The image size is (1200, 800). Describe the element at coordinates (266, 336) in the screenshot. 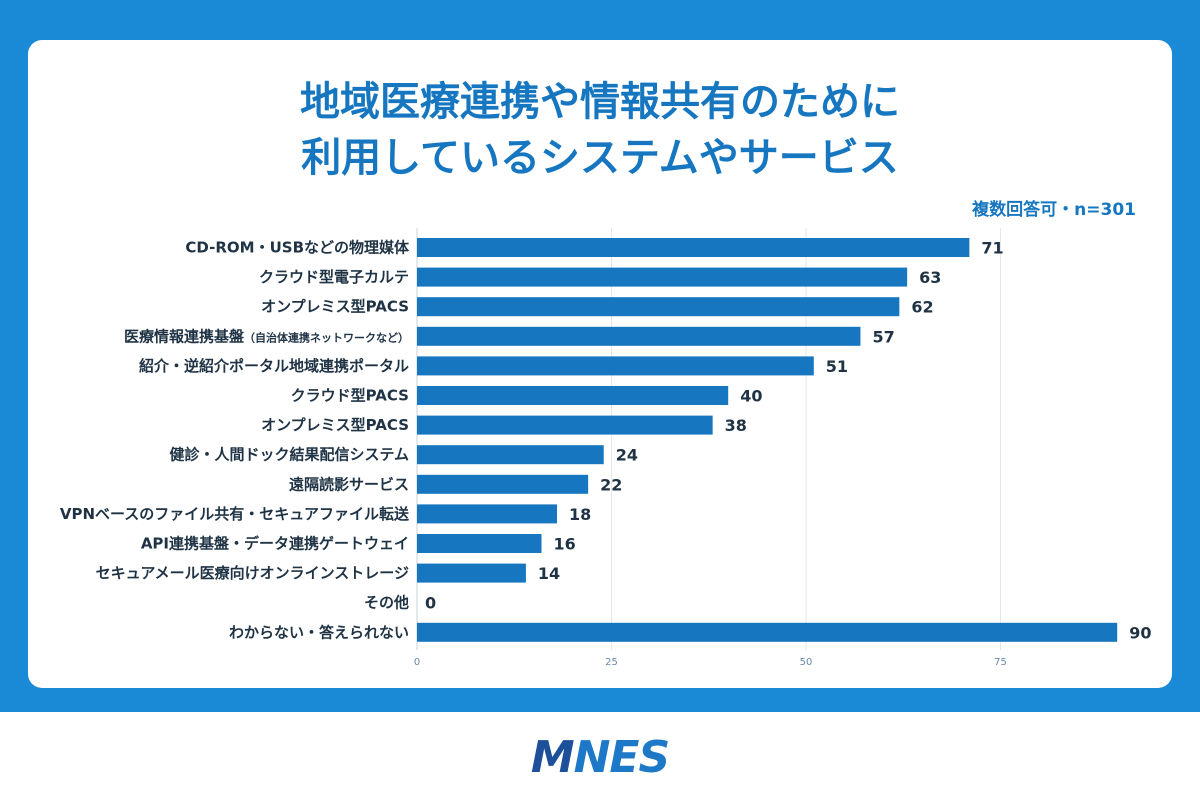

I see `category-label: 医療情報連携基盤（自治体連携ネットワークなど）` at that location.